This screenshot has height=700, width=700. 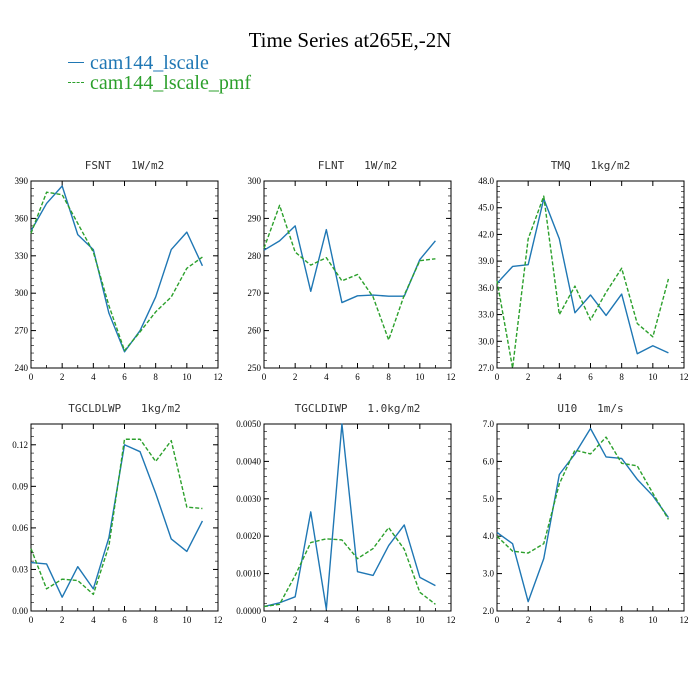 I want to click on y-tick-label: 250, so click(x=255, y=368).